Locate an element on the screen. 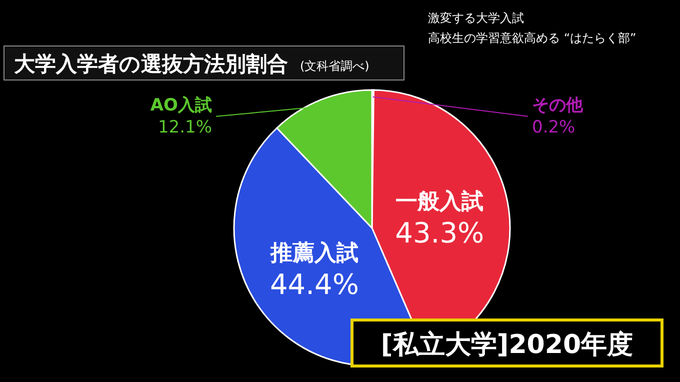 The width and height of the screenshot is (680, 382). slice-label: 一般入試 is located at coordinates (440, 201).